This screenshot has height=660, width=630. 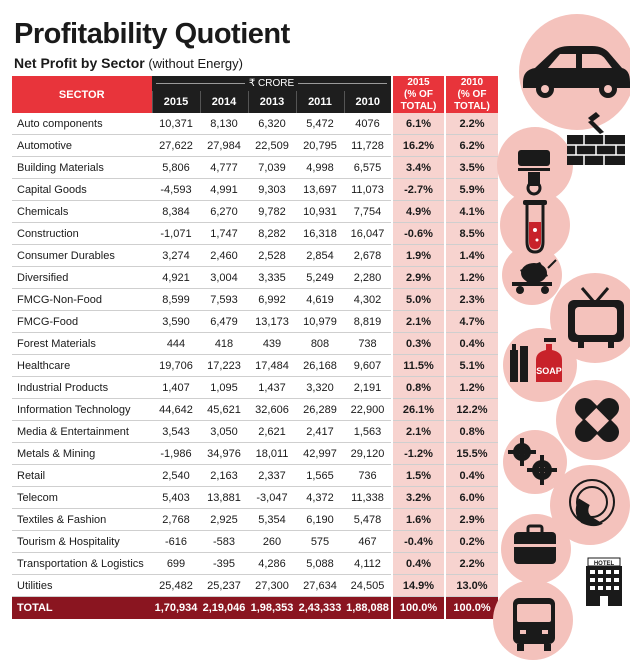 I want to click on profit-value: 3,590, so click(x=176, y=321).